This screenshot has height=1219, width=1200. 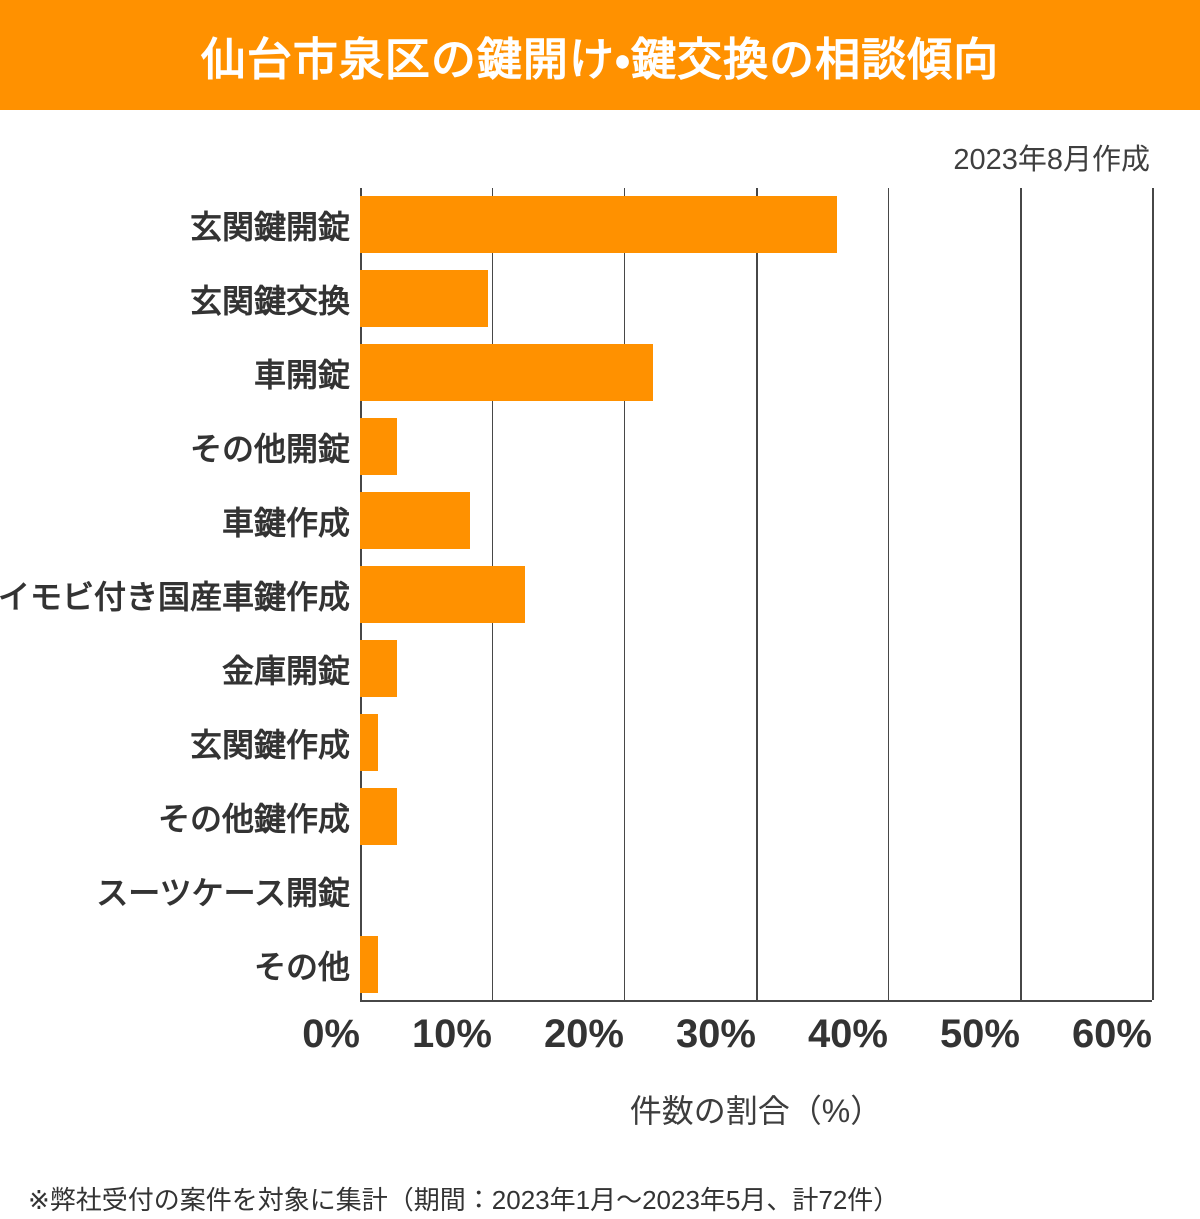 I want to click on x-tick-label: 40%, so click(x=847, y=1034).